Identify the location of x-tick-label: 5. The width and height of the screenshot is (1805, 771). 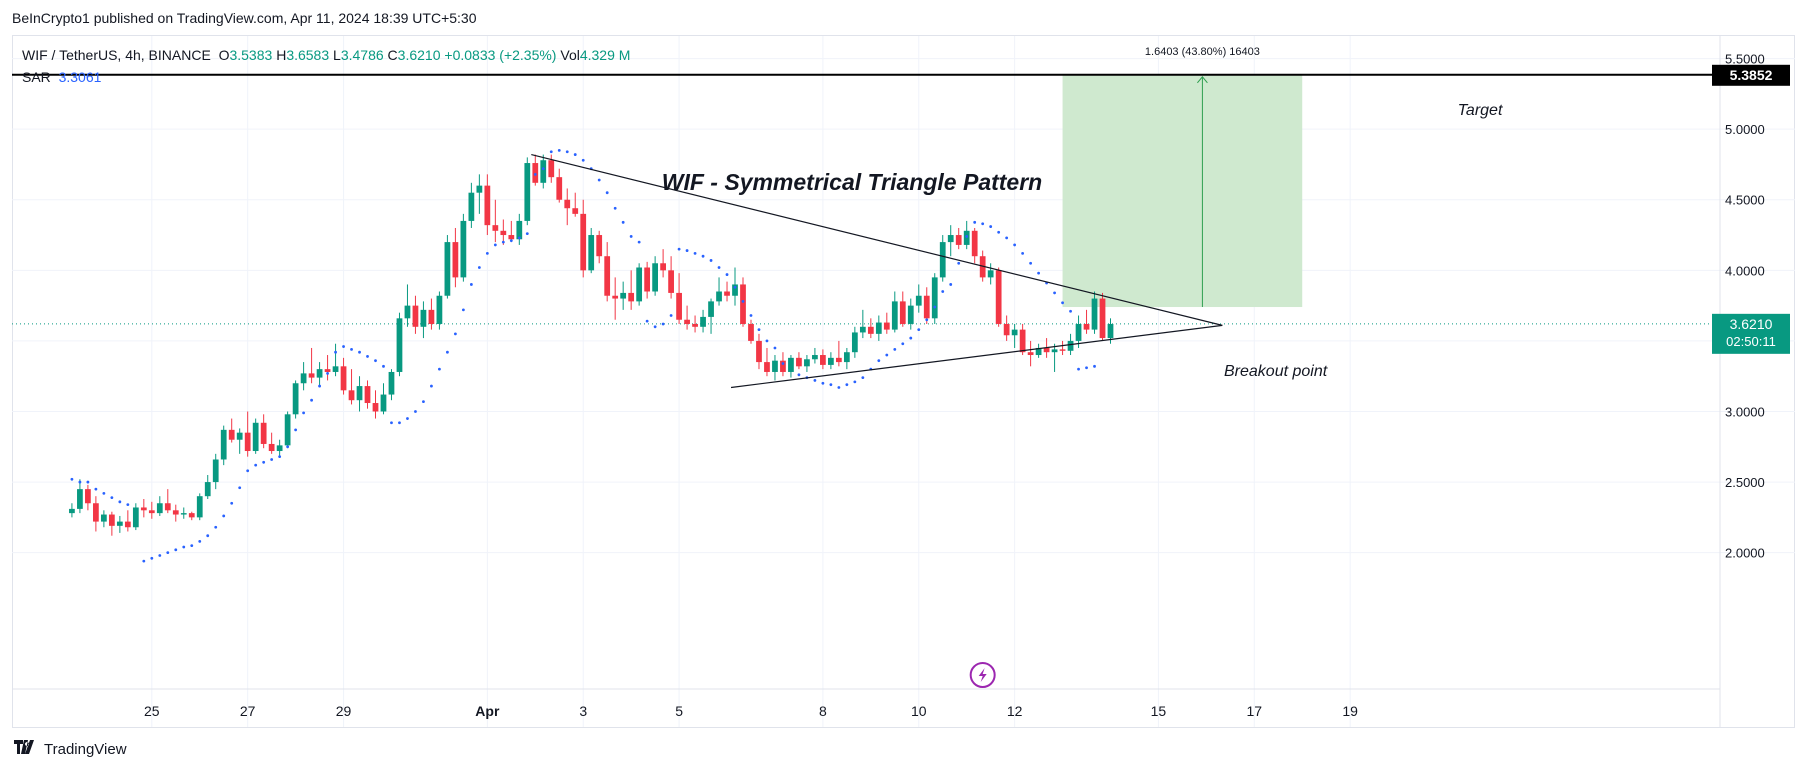
(679, 711).